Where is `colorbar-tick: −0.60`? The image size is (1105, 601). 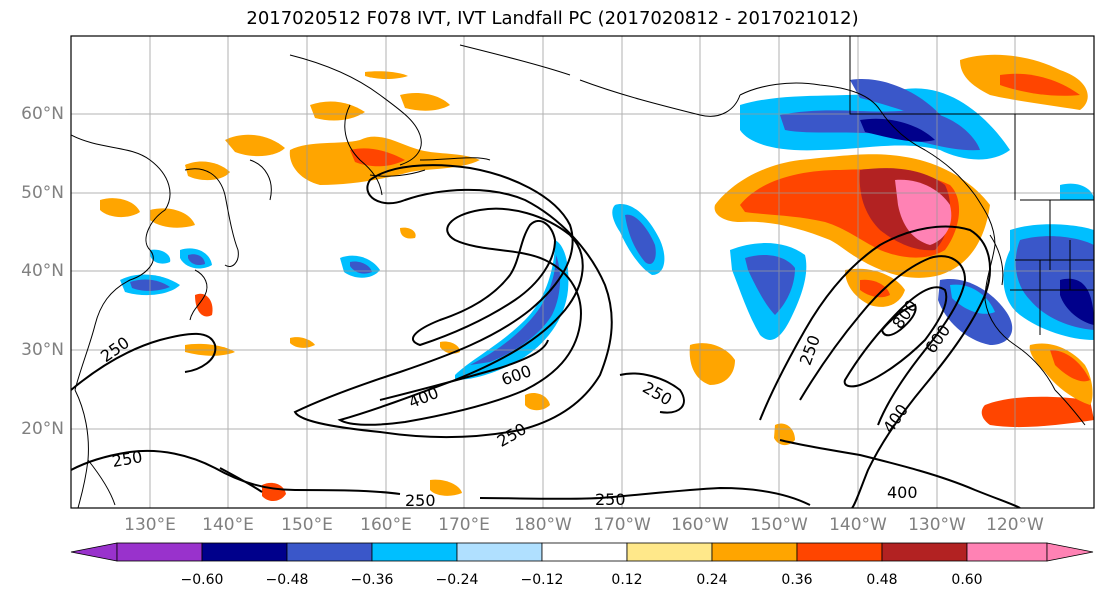
colorbar-tick: −0.60 is located at coordinates (202, 580).